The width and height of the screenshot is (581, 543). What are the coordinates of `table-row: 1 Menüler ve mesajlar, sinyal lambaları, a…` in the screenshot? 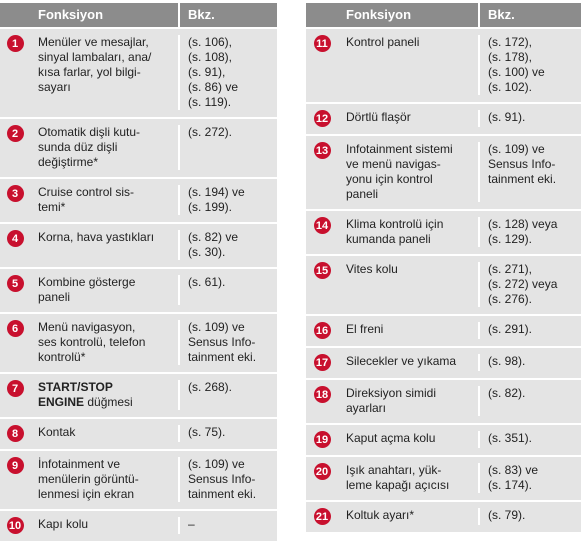 It's located at (138, 74).